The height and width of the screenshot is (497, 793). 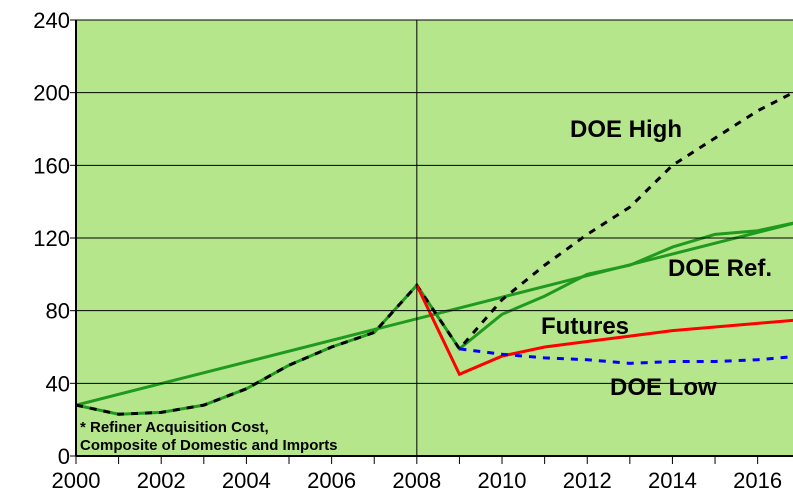 What do you see at coordinates (587, 480) in the screenshot?
I see `x-tick-label: 2012` at bounding box center [587, 480].